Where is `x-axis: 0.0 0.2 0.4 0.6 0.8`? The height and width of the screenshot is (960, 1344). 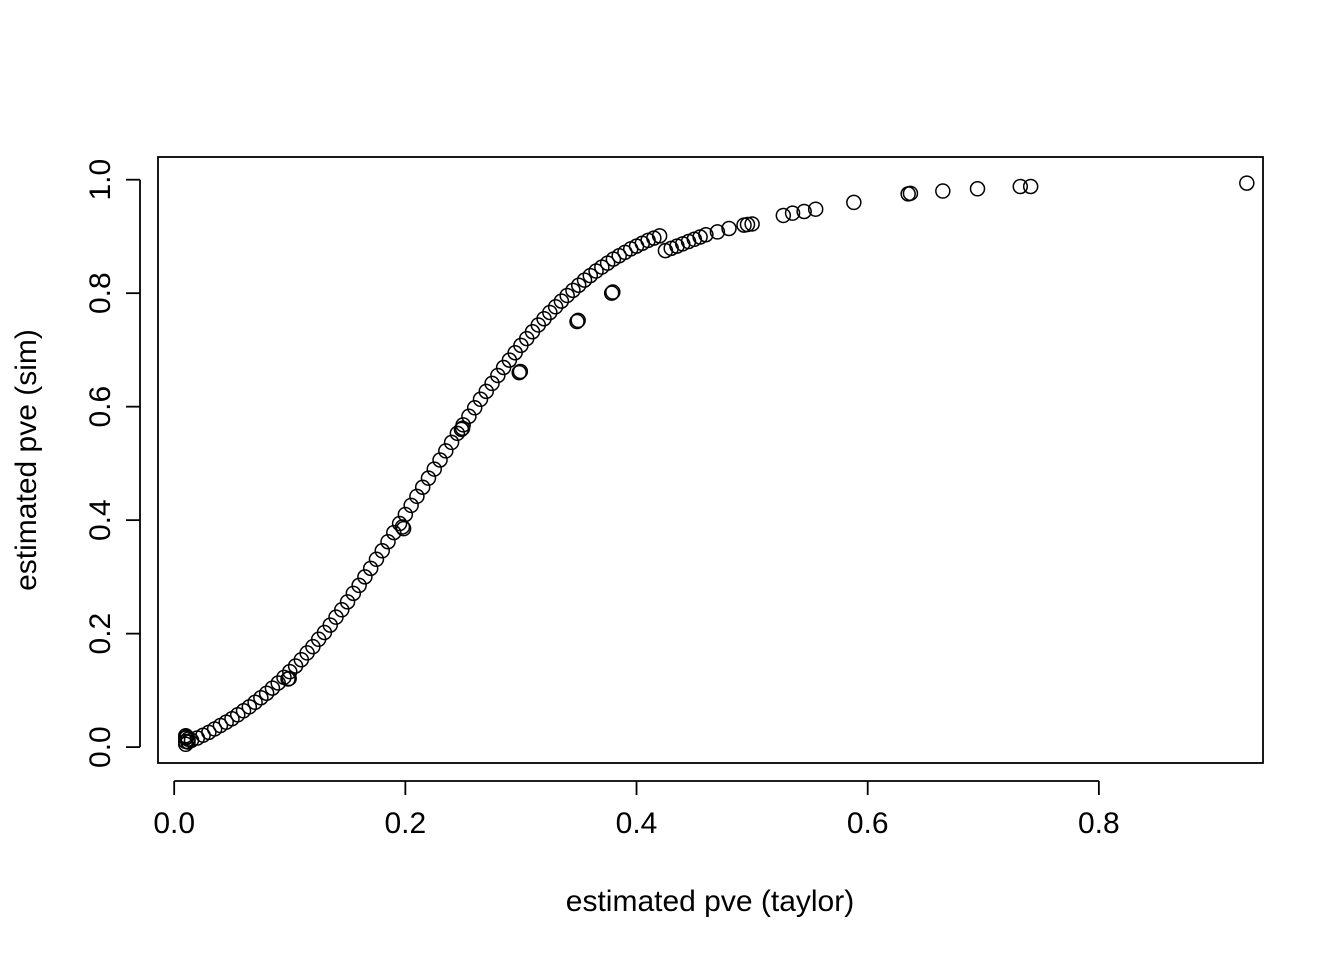 x-axis: 0.0 0.2 0.4 0.6 0.8 is located at coordinates (636, 810).